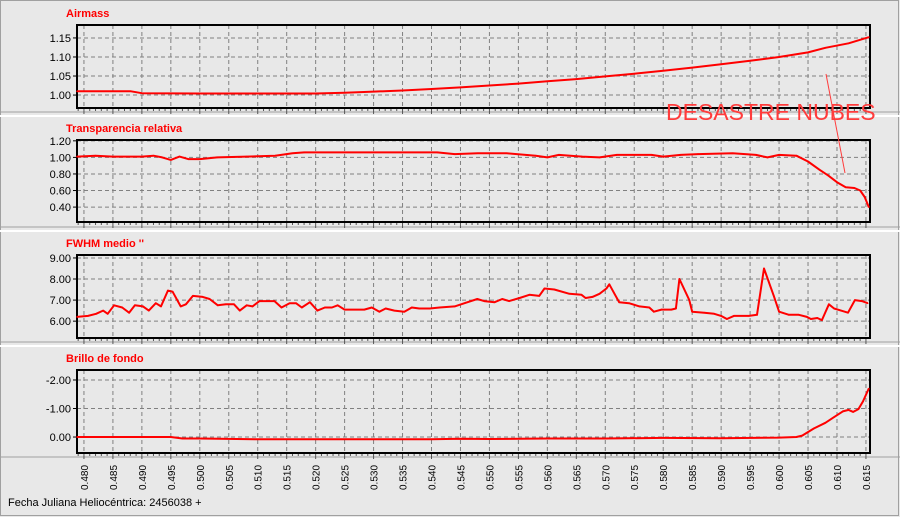 The height and width of the screenshot is (517, 900). I want to click on series-line, so click(473, 65).